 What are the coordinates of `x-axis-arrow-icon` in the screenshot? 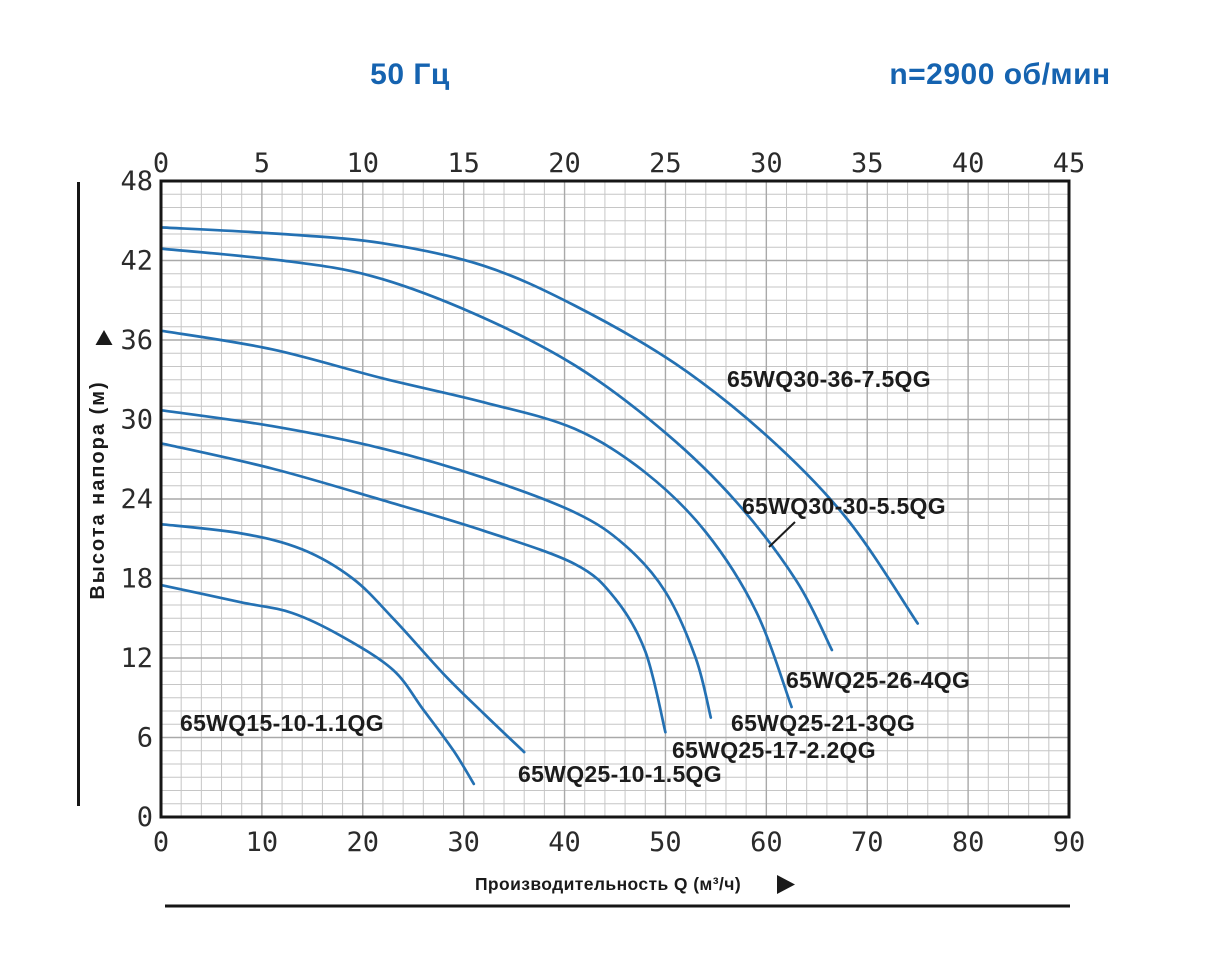 It's located at (786, 884).